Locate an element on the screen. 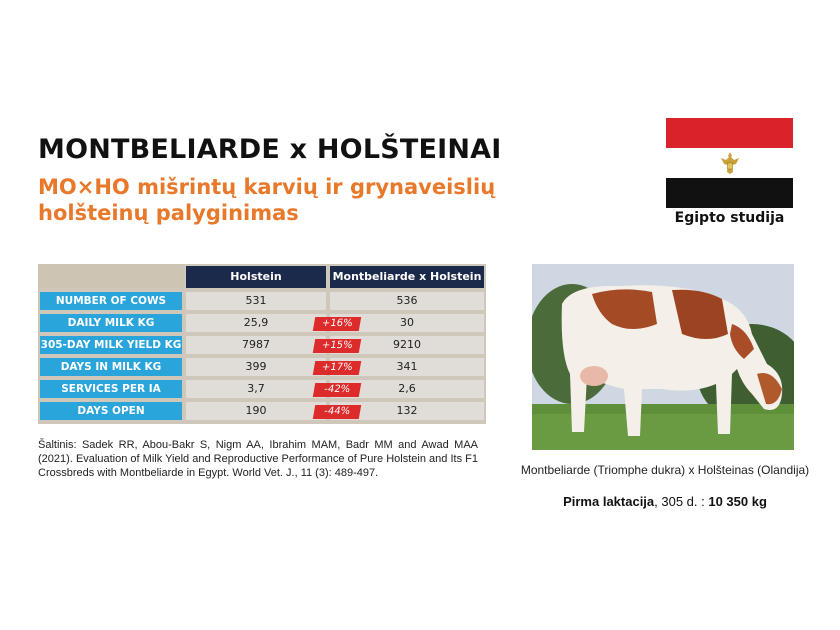 The height and width of the screenshot is (630, 840). diff-badge-305-day: +15% is located at coordinates (337, 346).